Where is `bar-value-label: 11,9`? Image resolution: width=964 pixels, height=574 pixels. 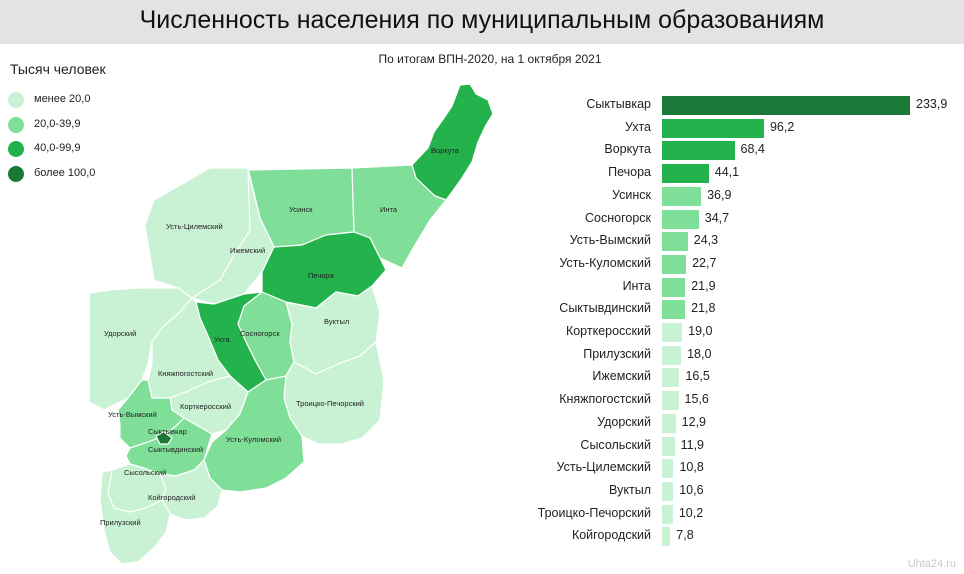 bar-value-label: 11,9 is located at coordinates (692, 444).